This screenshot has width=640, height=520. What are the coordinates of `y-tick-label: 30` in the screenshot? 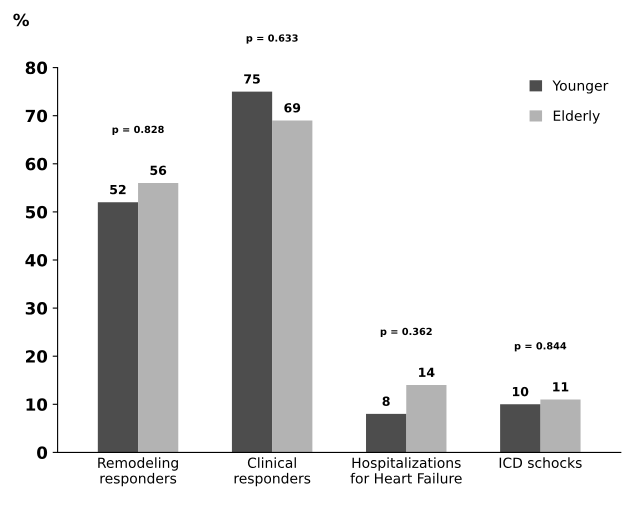 It's located at (37, 308).